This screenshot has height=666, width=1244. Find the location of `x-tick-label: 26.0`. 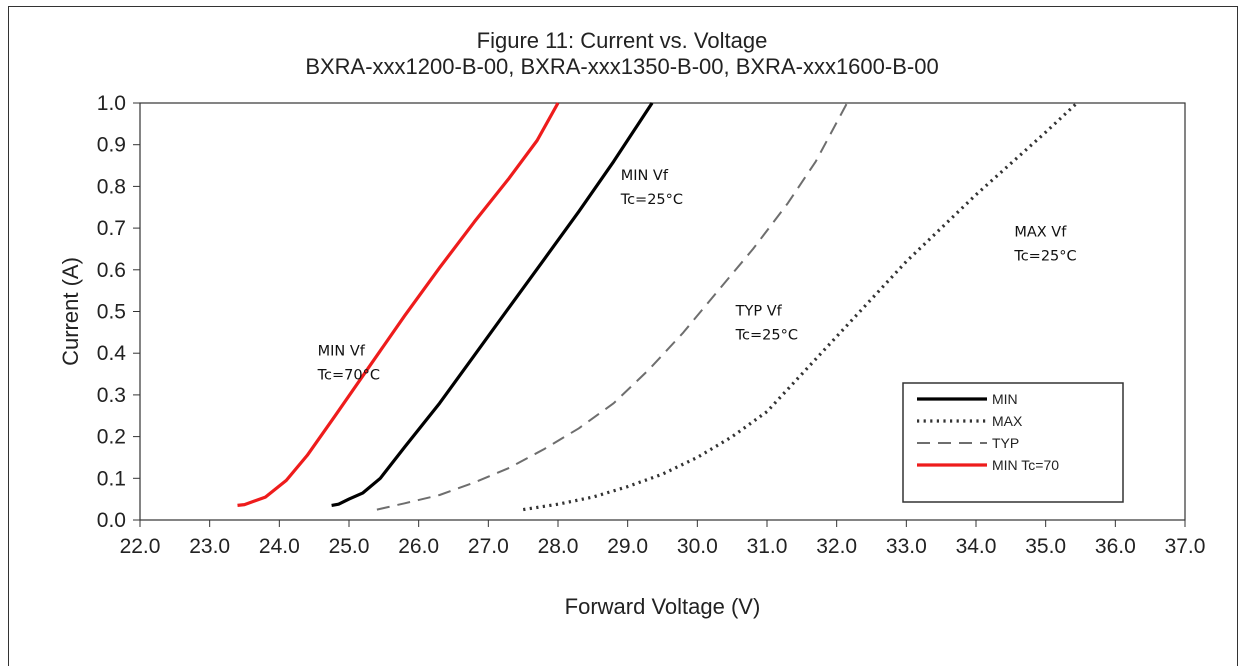

x-tick-label: 26.0 is located at coordinates (418, 546).